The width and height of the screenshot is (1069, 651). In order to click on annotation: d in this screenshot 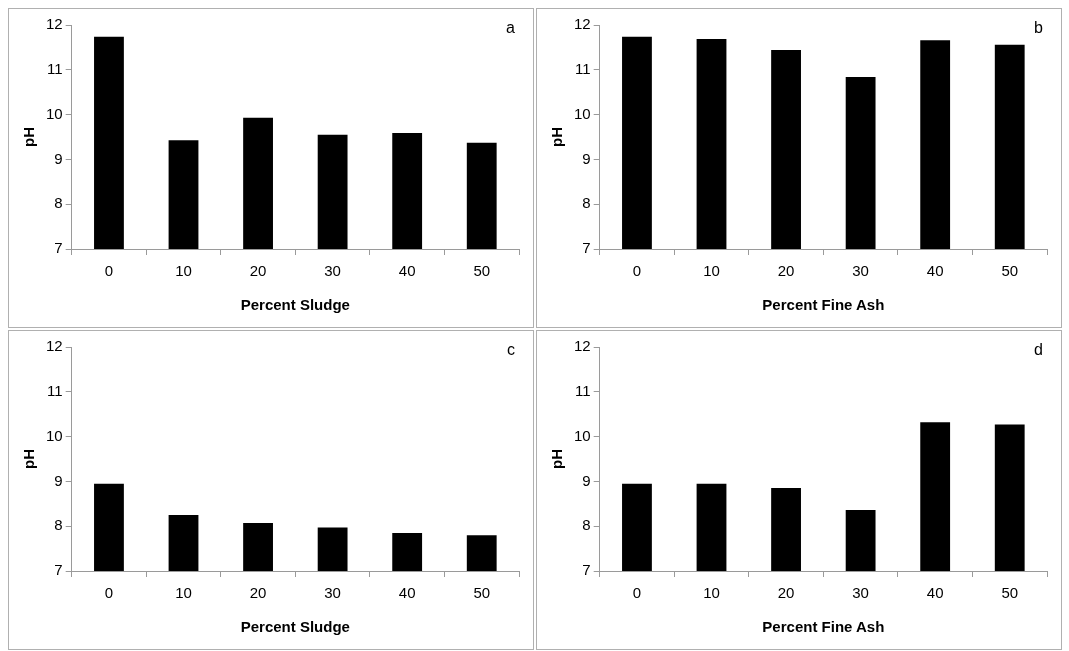, I will do `click(1038, 350)`.